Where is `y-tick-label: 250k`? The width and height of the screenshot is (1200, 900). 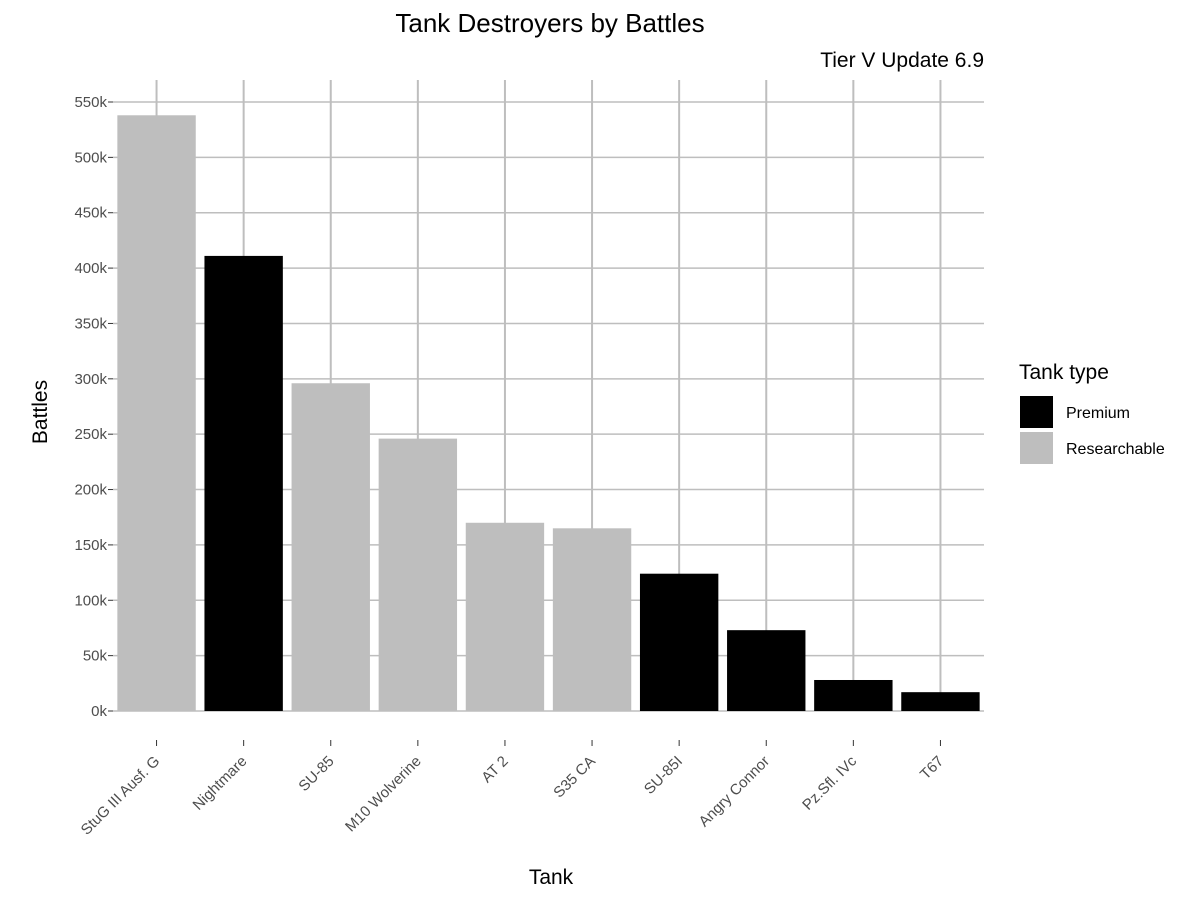 y-tick-label: 250k is located at coordinates (90, 434).